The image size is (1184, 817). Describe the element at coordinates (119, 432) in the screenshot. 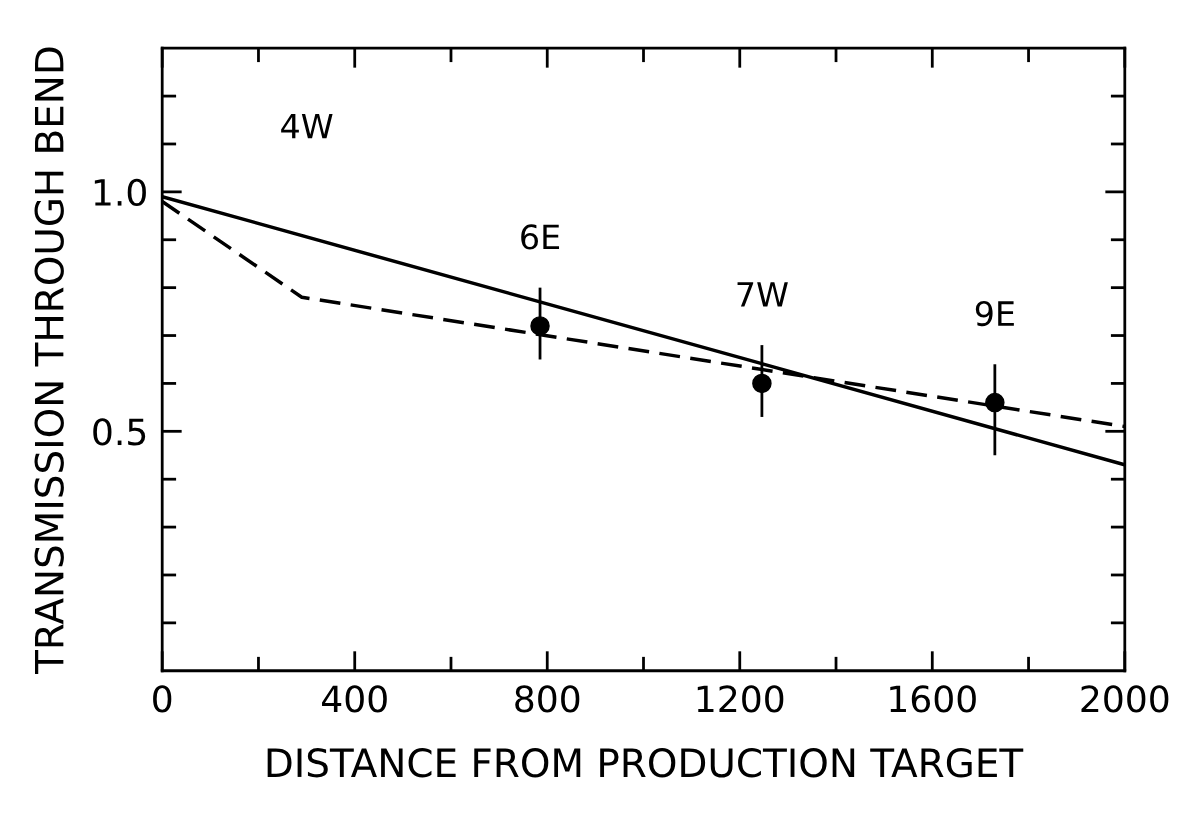

I see `y-tick-label: 0.5` at that location.